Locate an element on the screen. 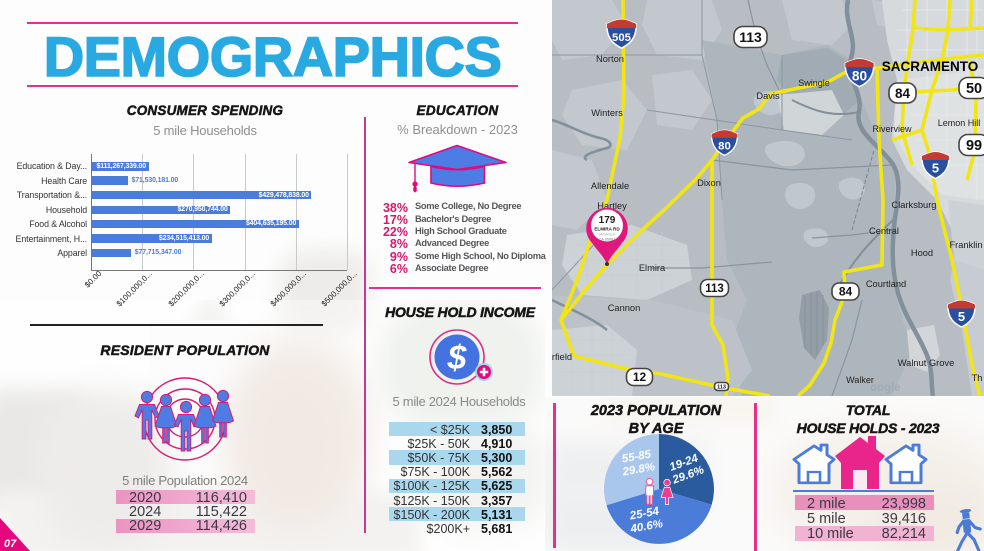  svg-text: Riverview is located at coordinates (892, 129).